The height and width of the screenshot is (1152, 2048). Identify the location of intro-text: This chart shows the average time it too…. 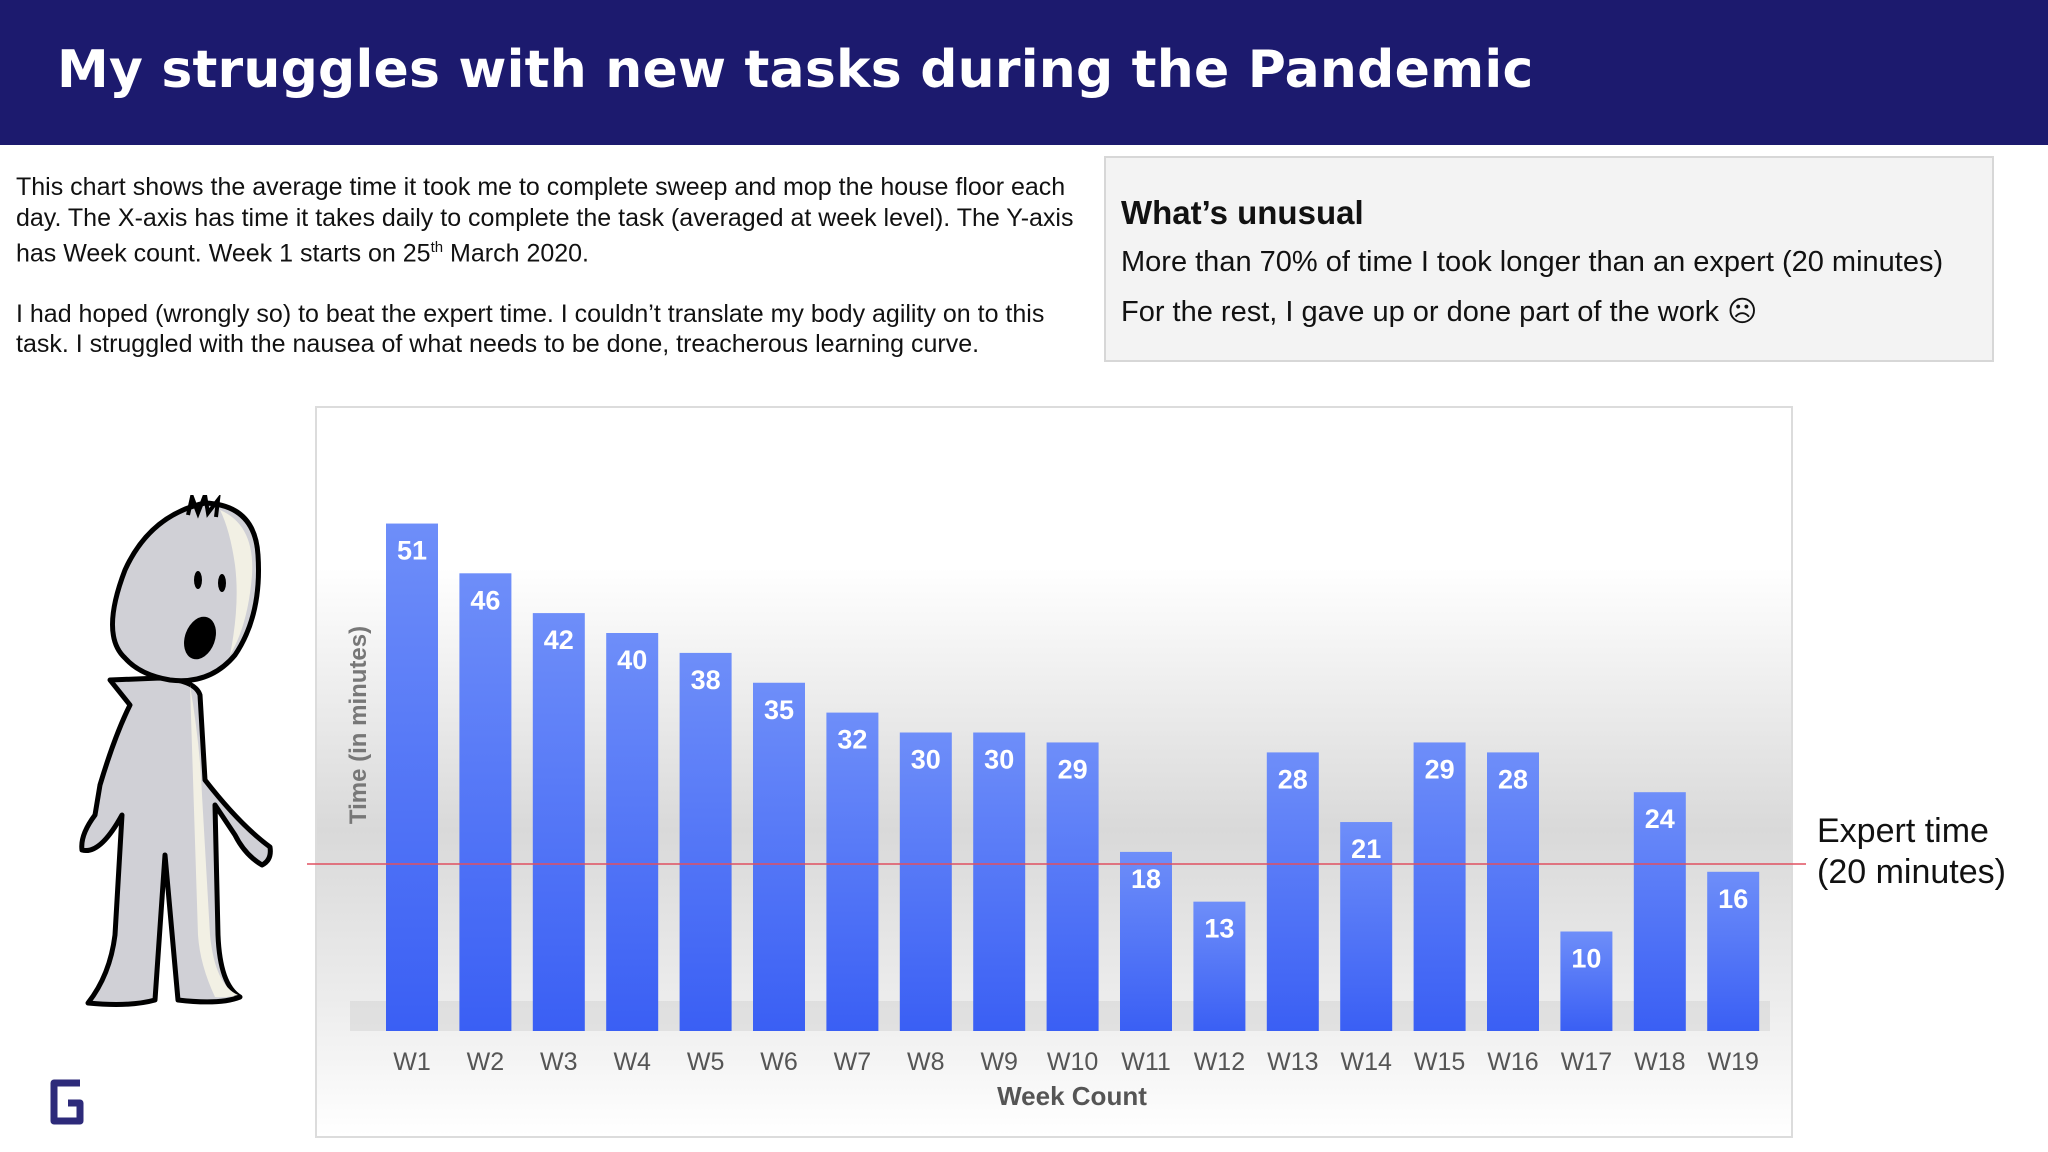
(546, 281).